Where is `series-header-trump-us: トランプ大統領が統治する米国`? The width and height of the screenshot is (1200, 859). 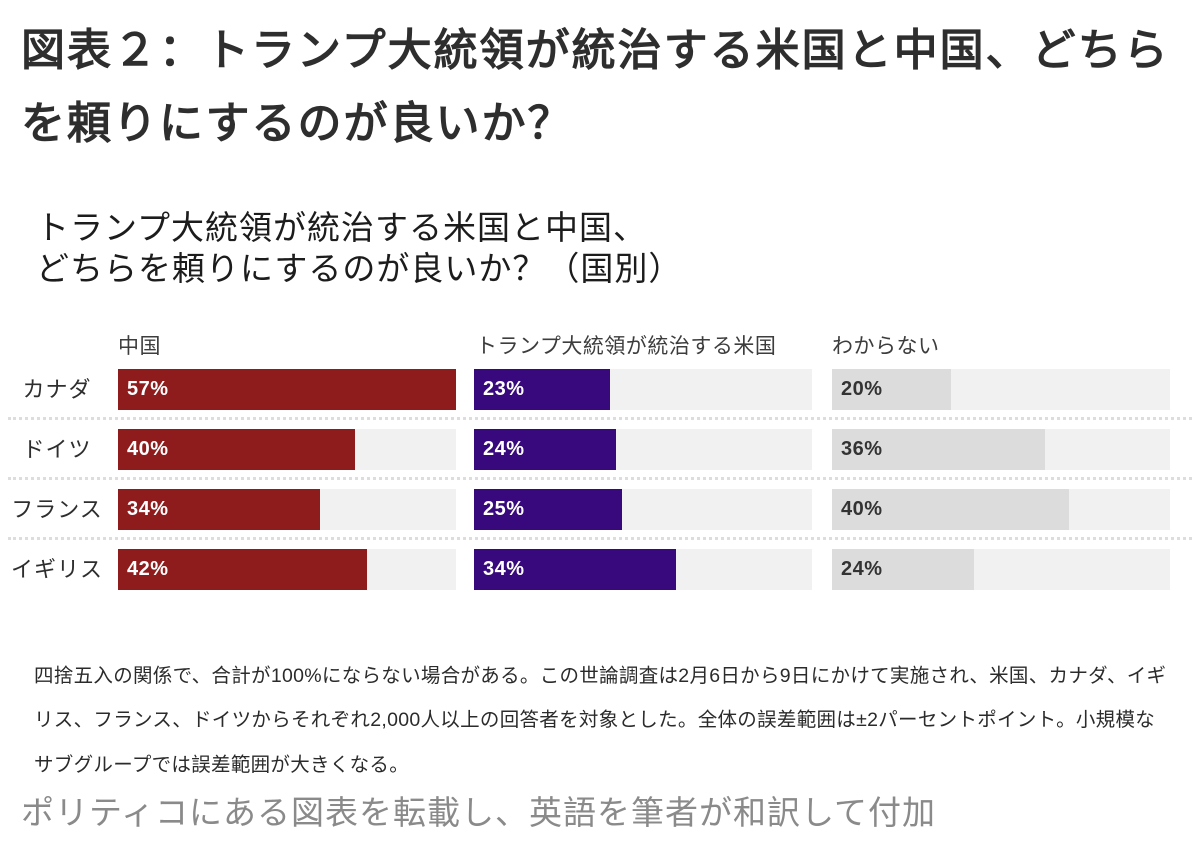
series-header-trump-us: トランプ大統領が統治する米国 is located at coordinates (626, 346).